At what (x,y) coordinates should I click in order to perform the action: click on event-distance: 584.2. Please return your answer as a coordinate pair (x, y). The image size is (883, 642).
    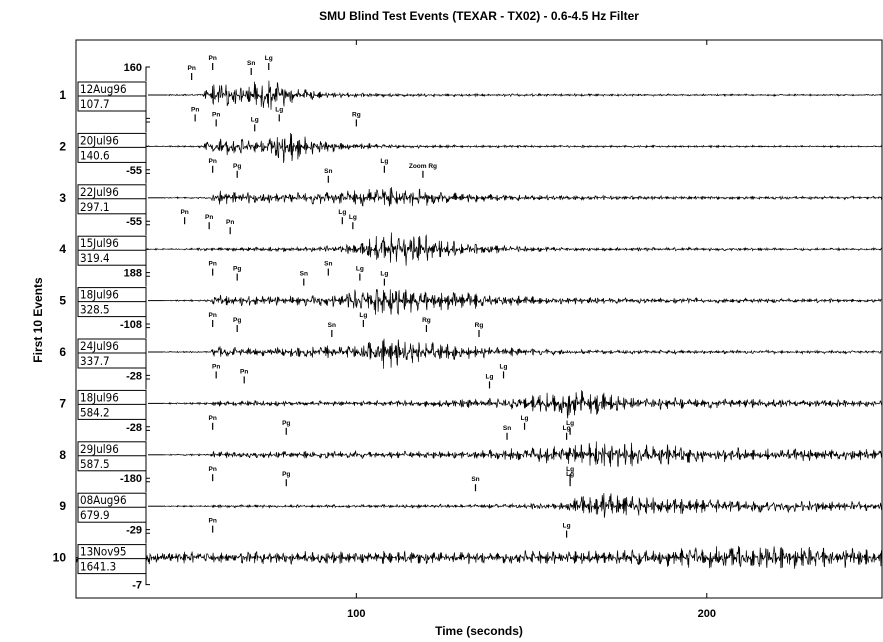
    Looking at the image, I should click on (95, 412).